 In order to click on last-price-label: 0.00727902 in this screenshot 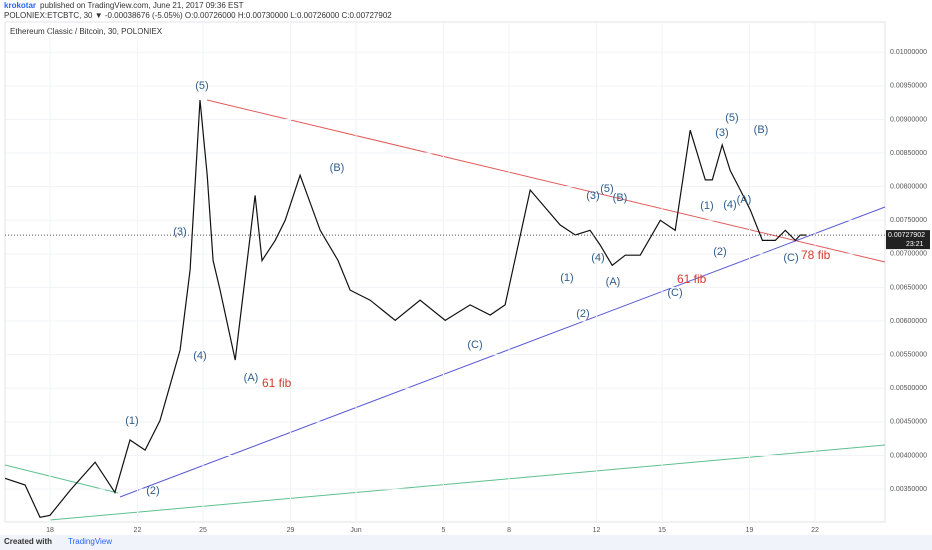, I will do `click(906, 235)`.